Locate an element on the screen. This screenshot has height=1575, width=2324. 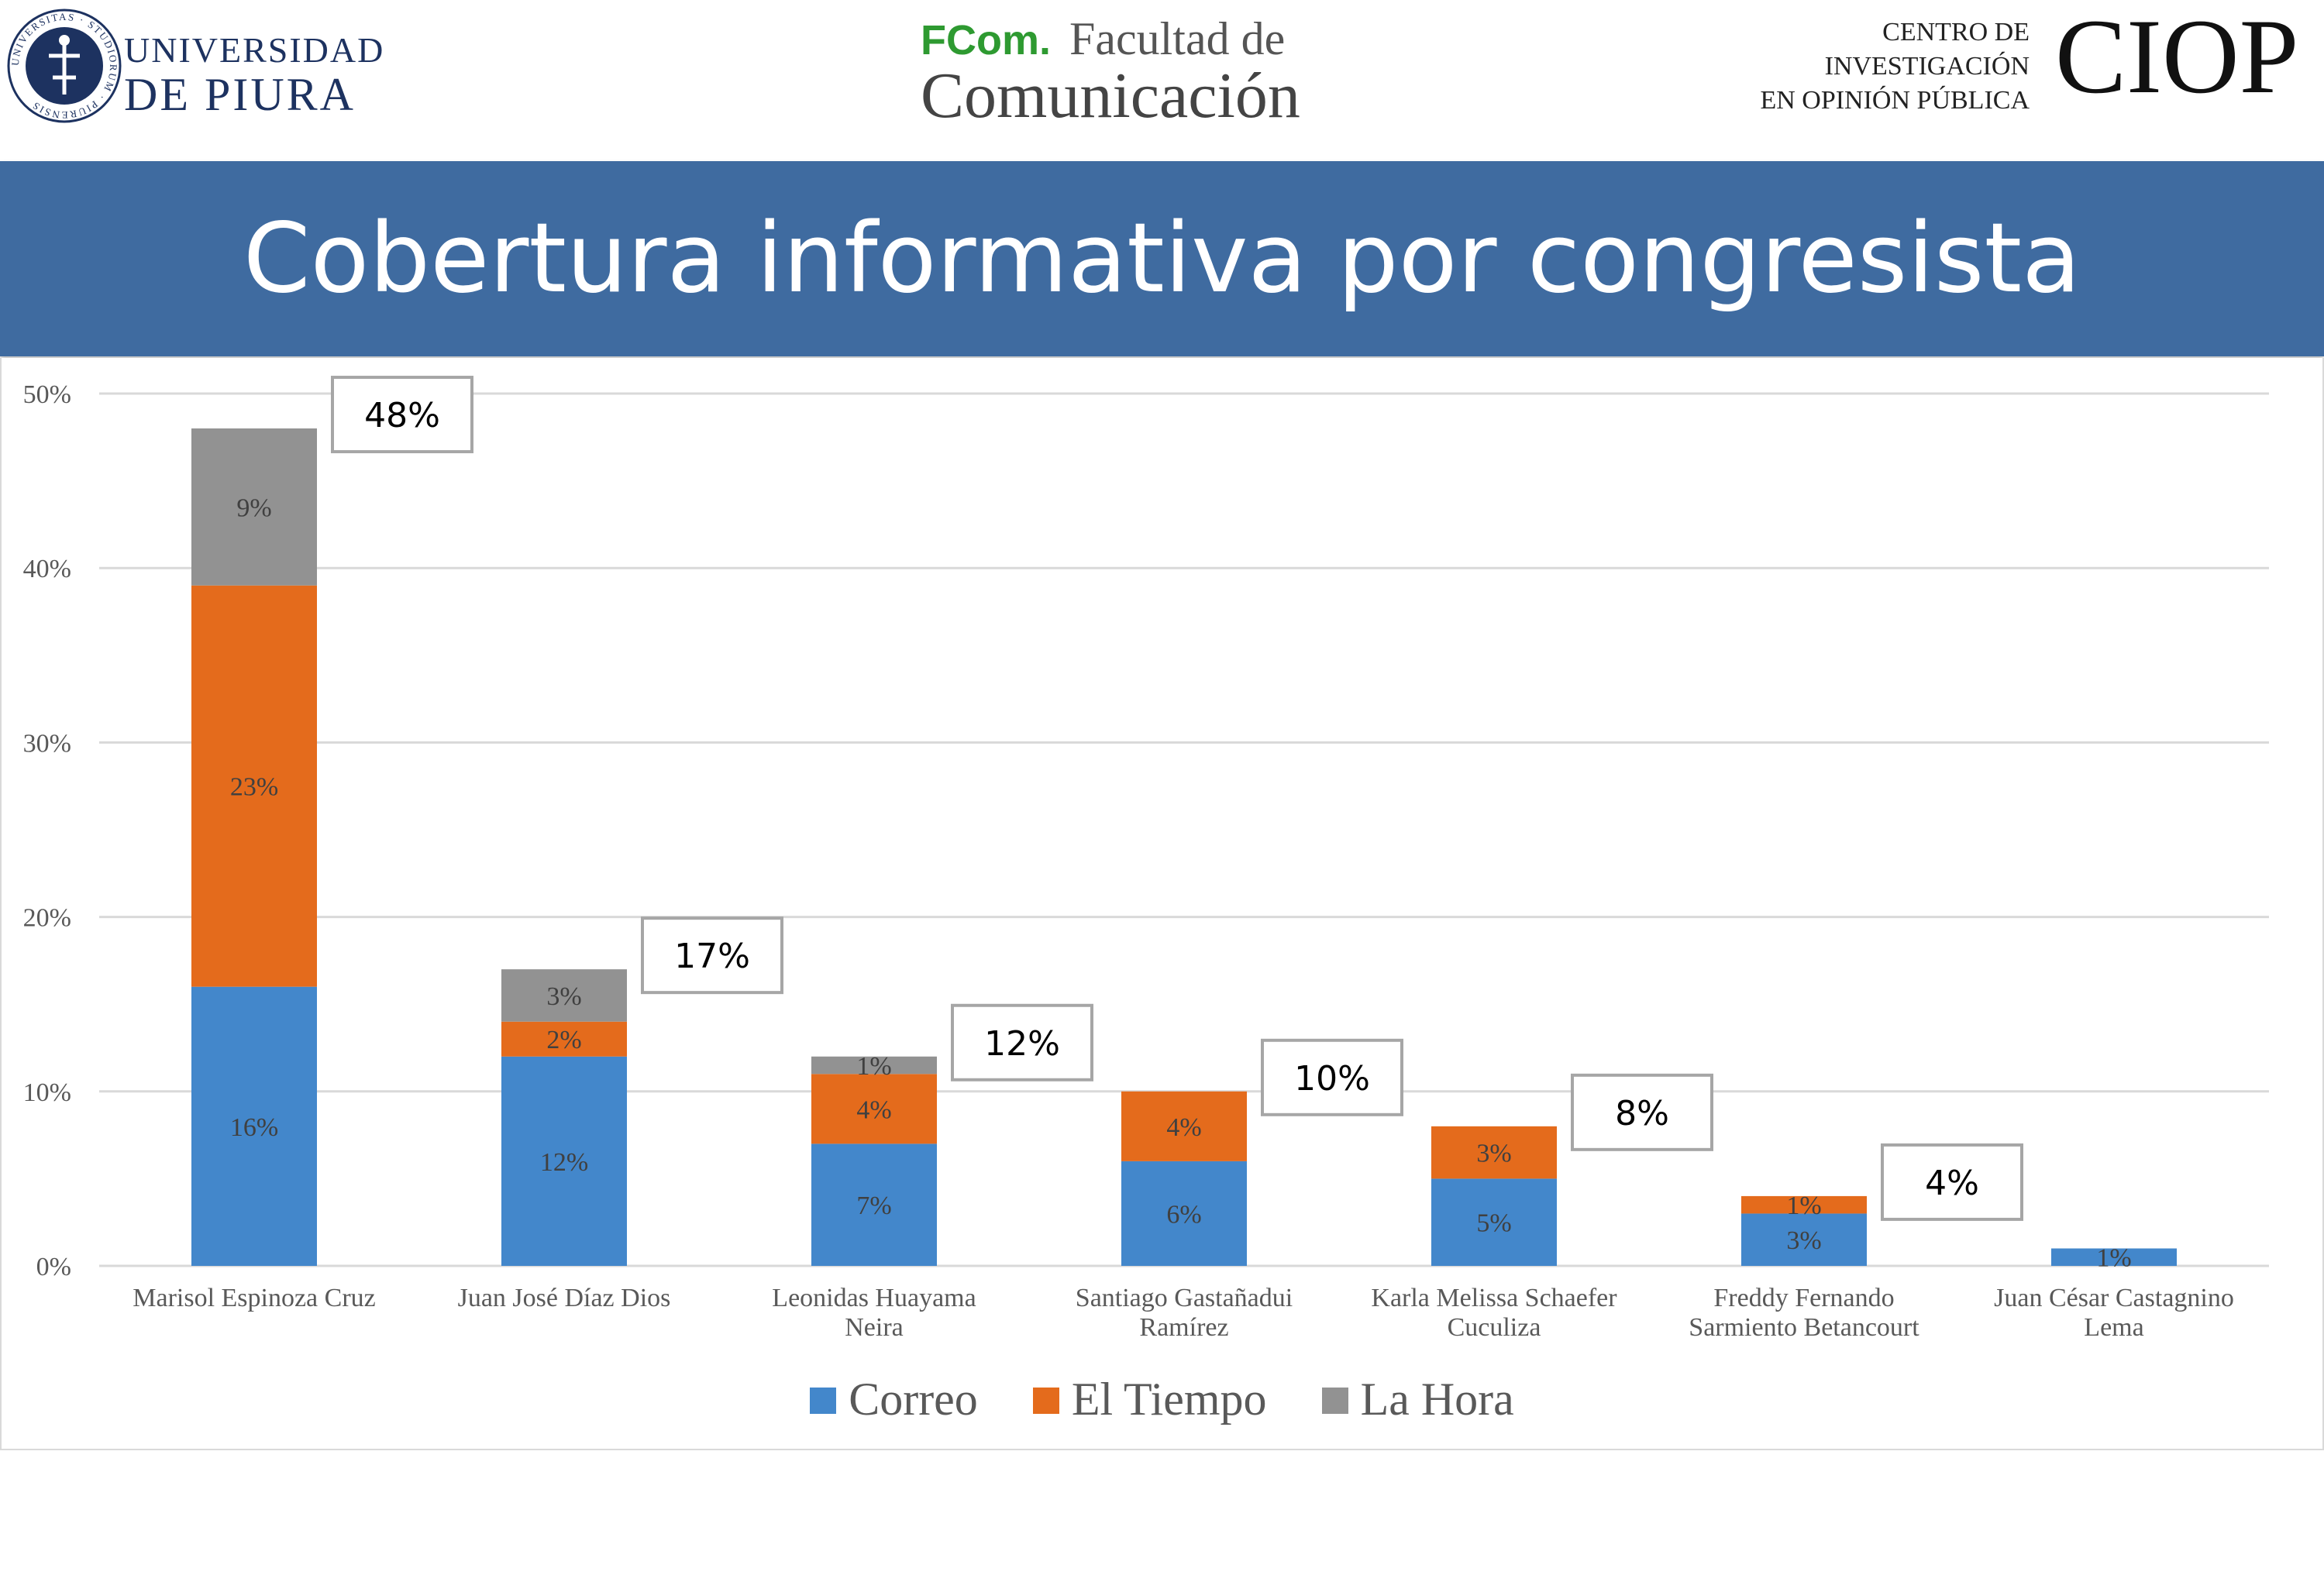
ciop-line1: CENTRO DE is located at coordinates (1956, 32).